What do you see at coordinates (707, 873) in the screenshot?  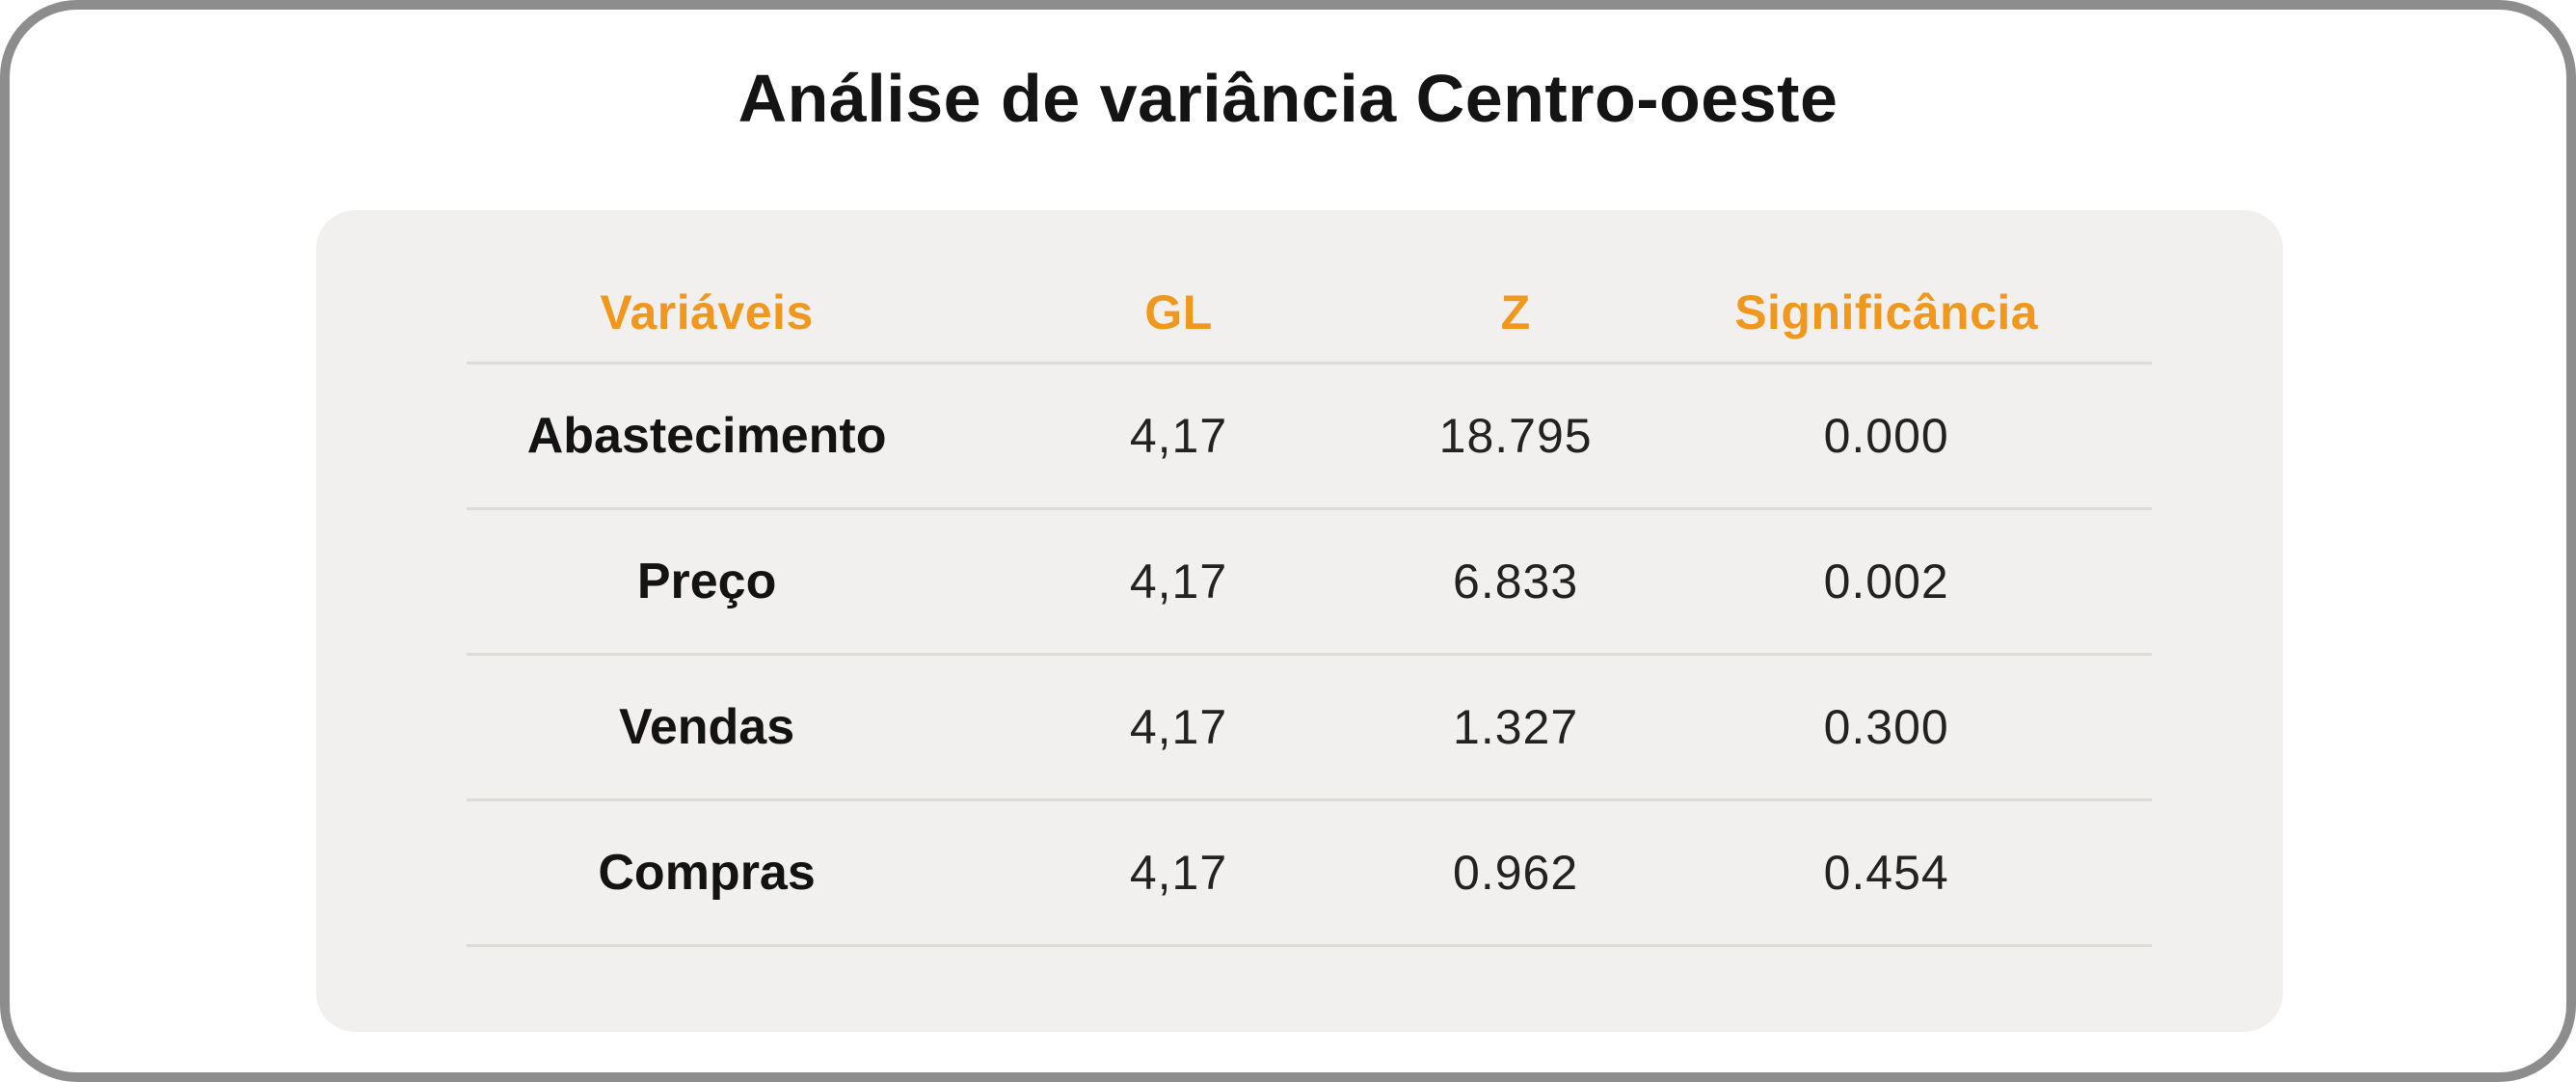 I see `row-variable-label: Compras` at bounding box center [707, 873].